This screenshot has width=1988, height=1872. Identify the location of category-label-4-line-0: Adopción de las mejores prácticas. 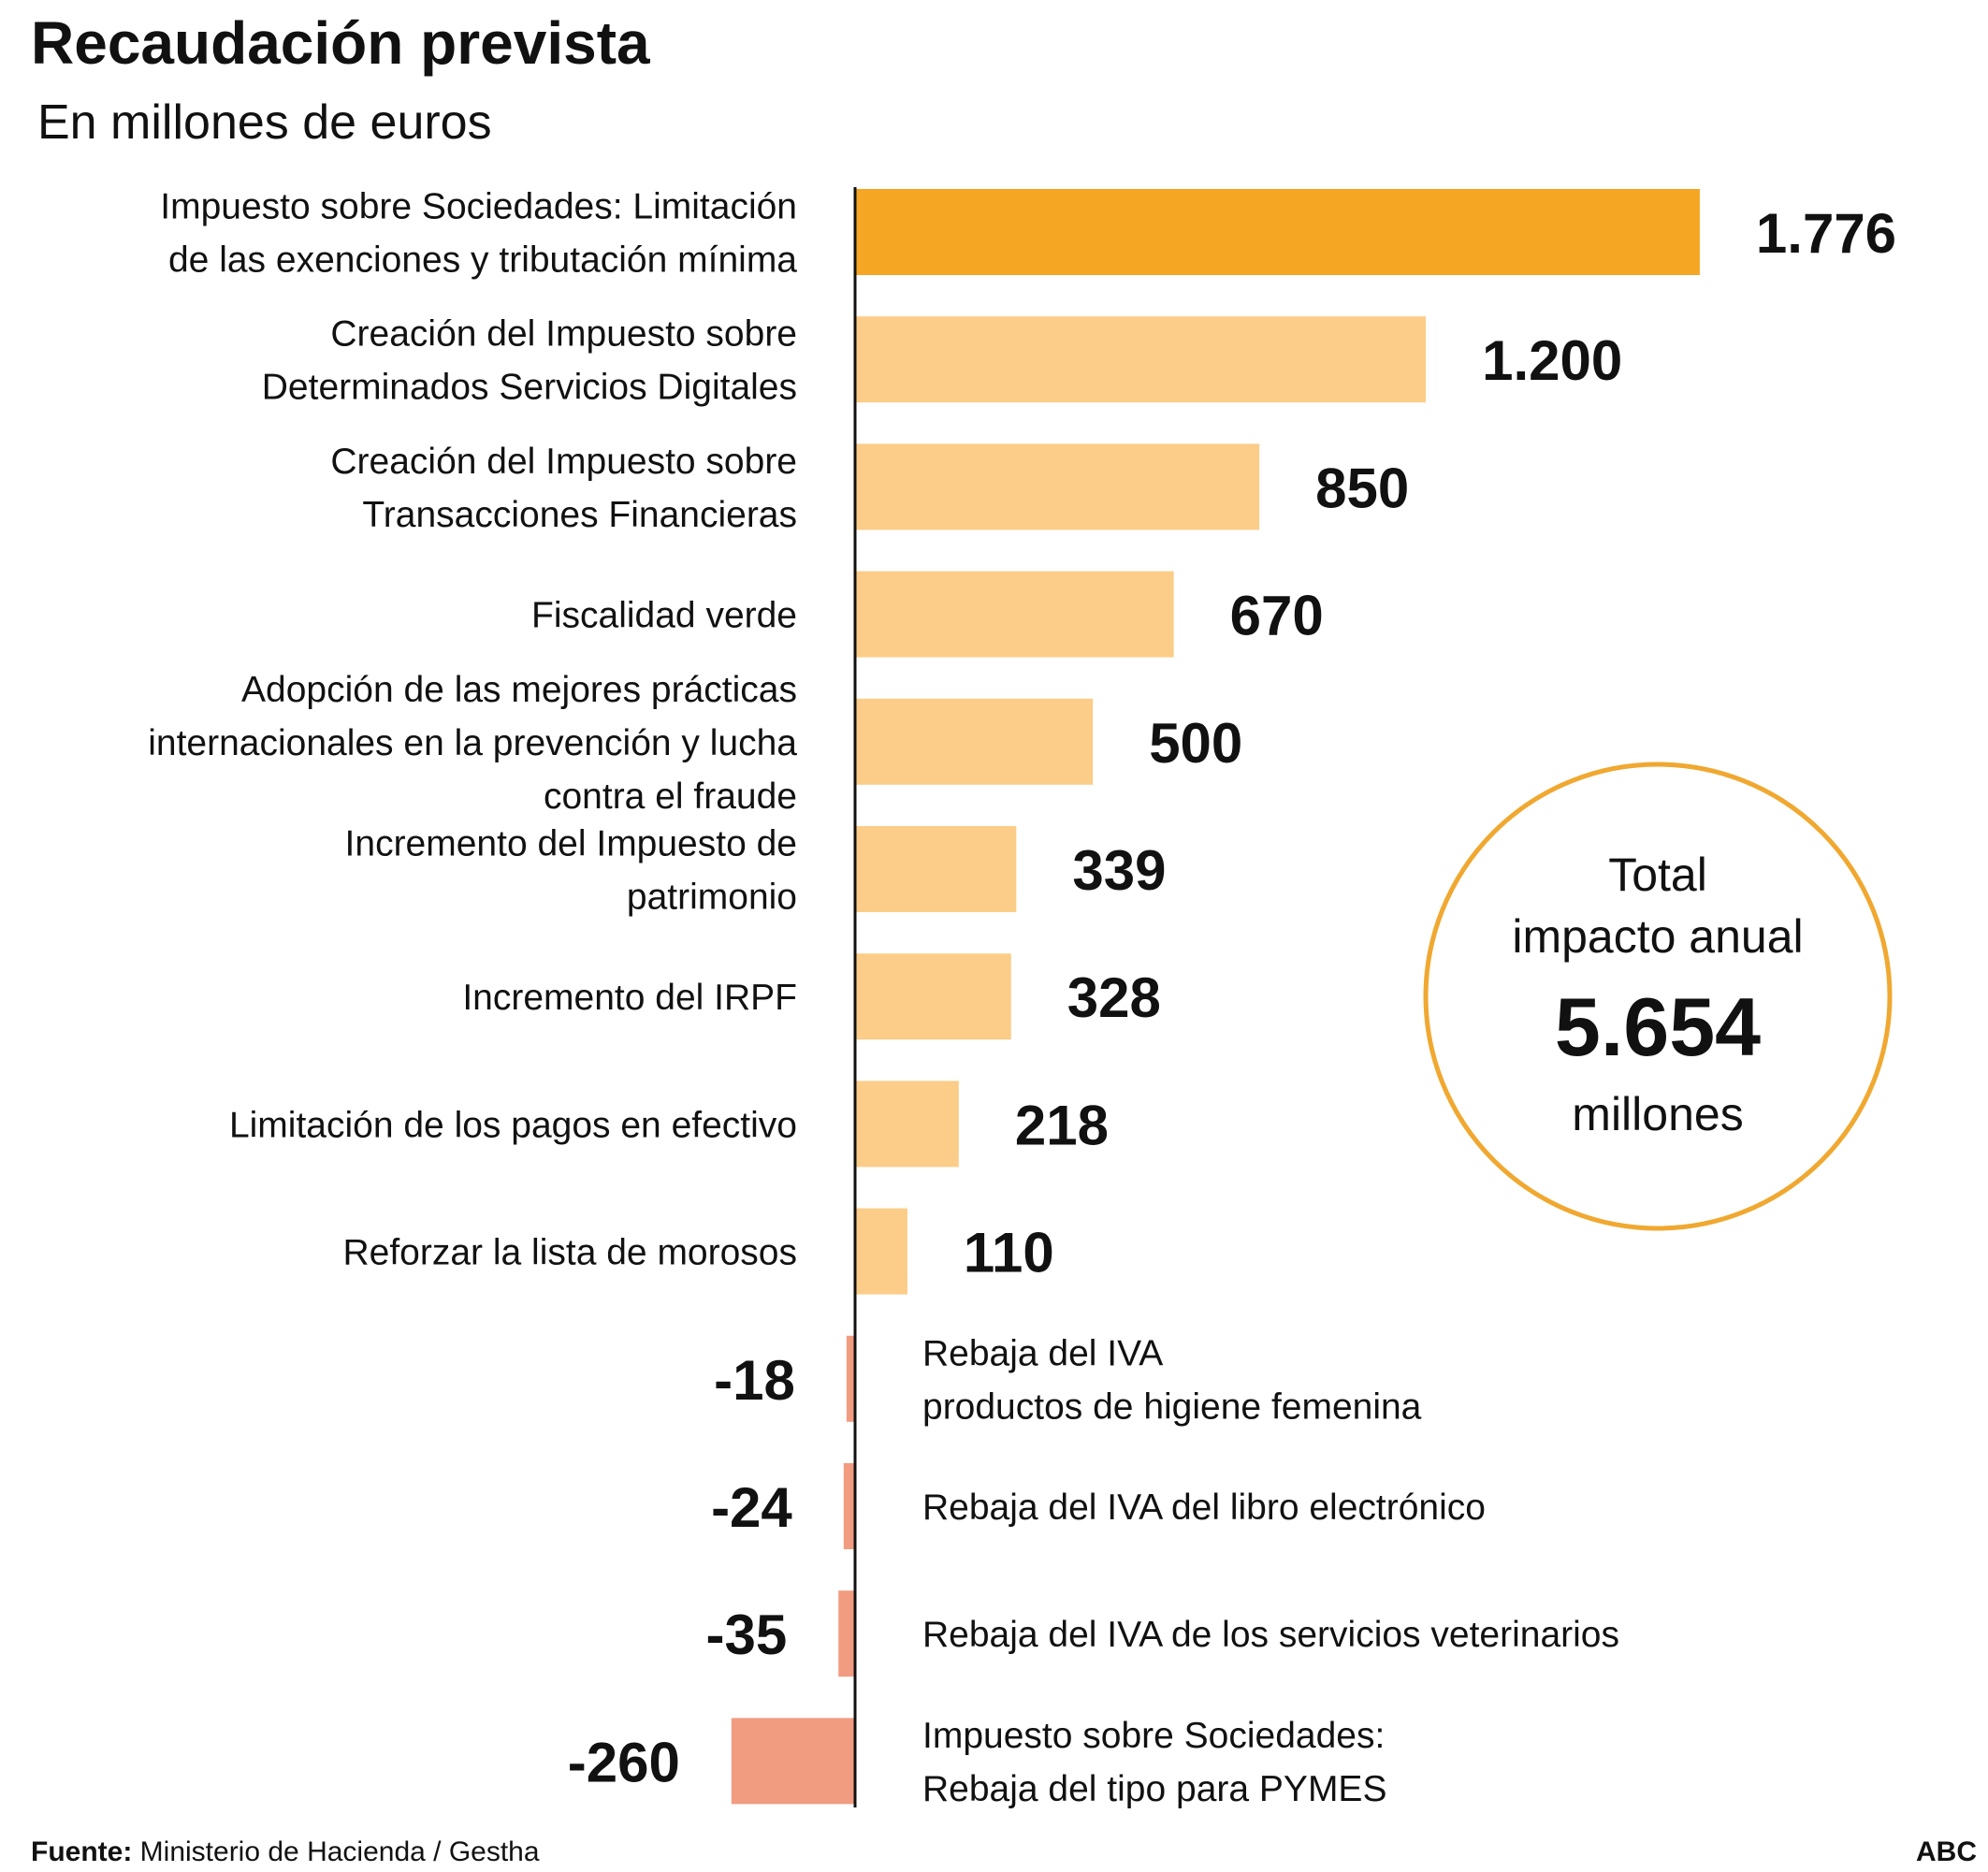
(519, 690).